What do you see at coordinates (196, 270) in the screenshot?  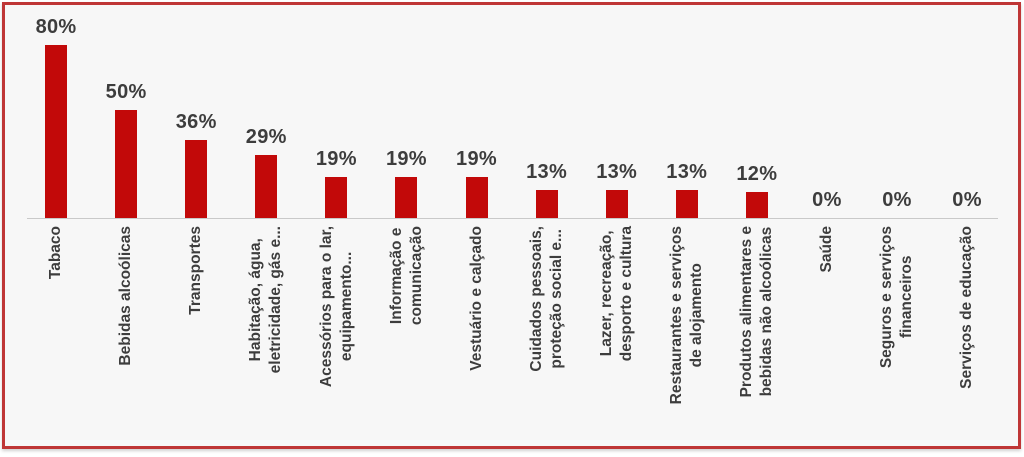 I see `x-axis-label: Transportes` at bounding box center [196, 270].